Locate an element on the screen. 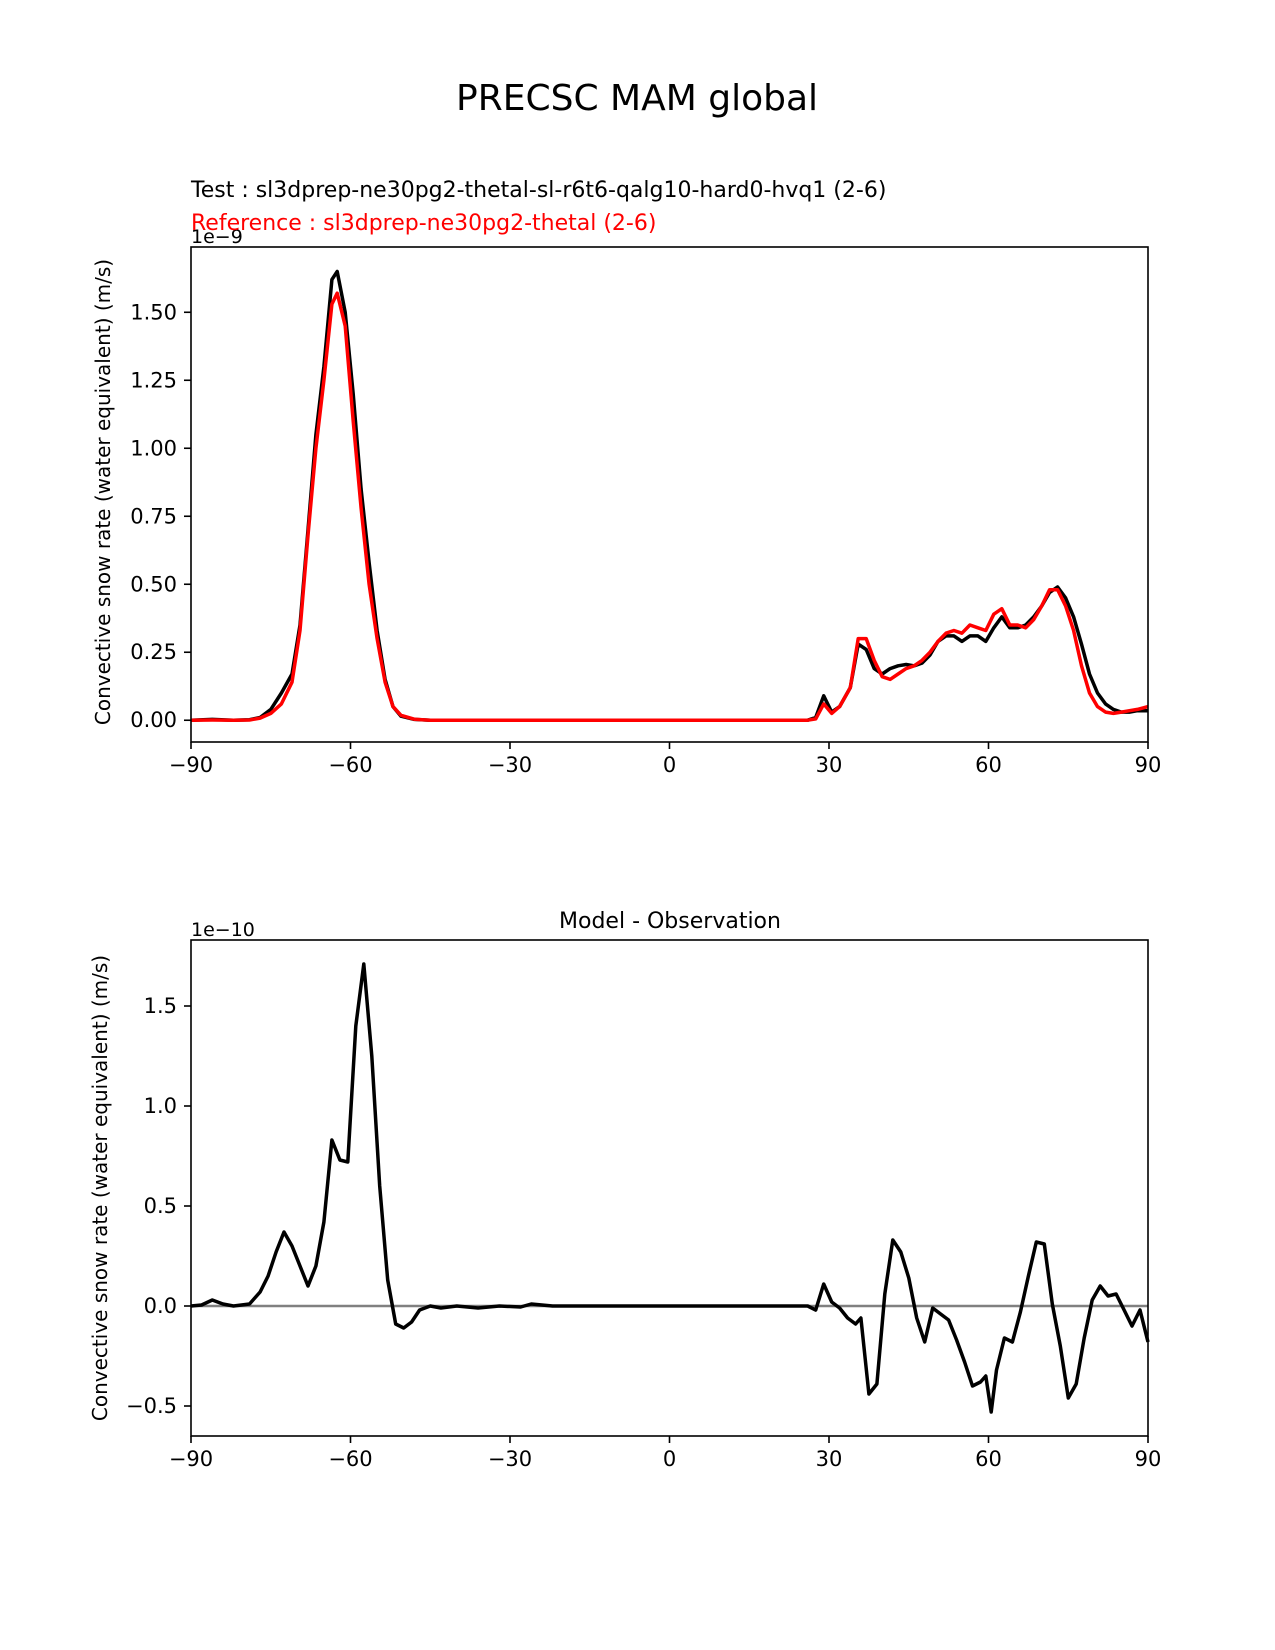 Image resolution: width=1275 pixels, height=1650 pixels. bottom-x-tick-label: −90 is located at coordinates (191, 1459).